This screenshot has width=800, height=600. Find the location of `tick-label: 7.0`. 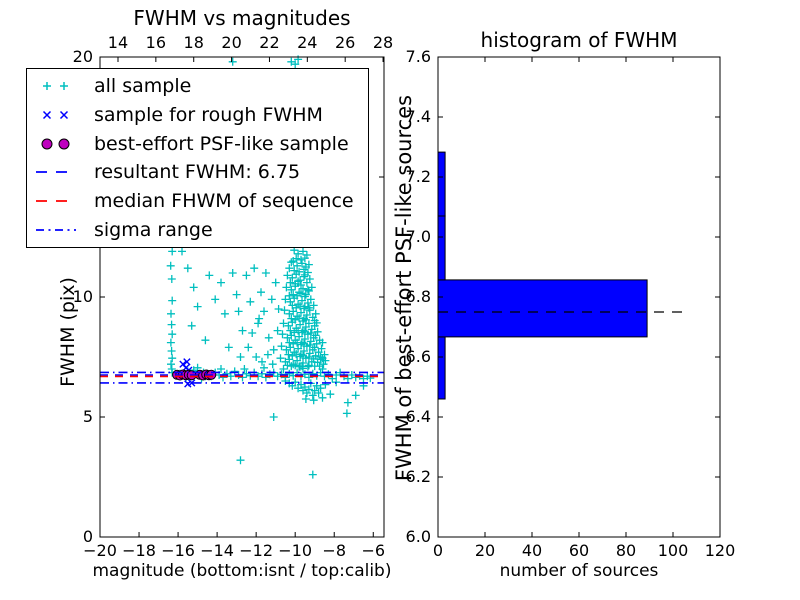

tick-label: 7.0 is located at coordinates (418, 236).